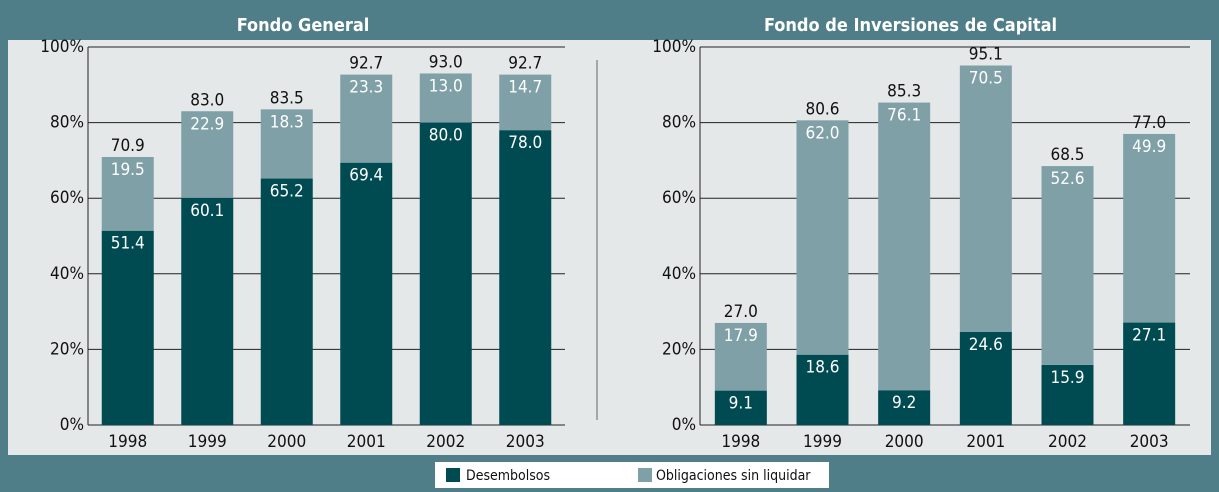  Describe the element at coordinates (128, 244) in the screenshot. I see `data-label: 51.4` at that location.